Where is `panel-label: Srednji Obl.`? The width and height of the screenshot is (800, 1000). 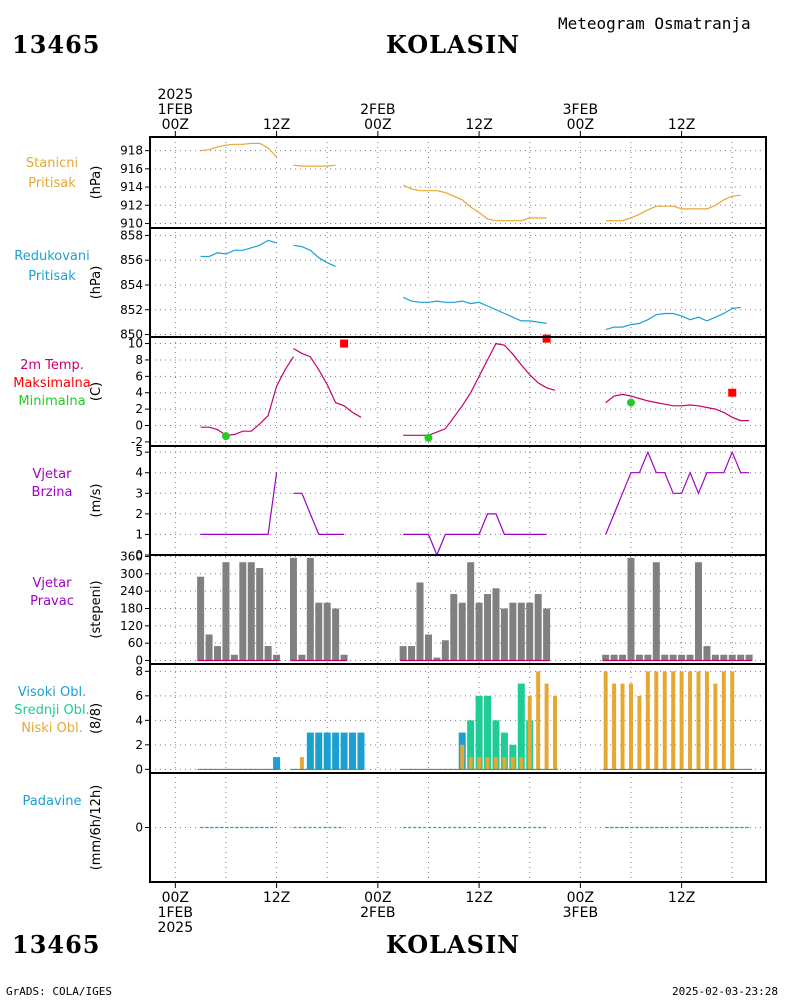 panel-label: Srednji Obl. is located at coordinates (51, 710).